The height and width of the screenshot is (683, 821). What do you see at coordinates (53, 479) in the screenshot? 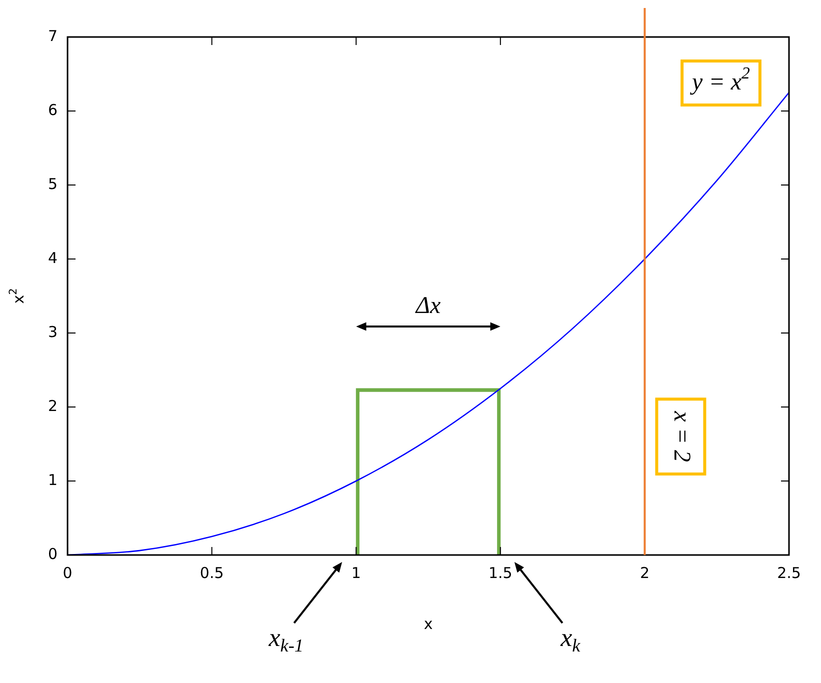
I see `y-tick-label: 1` at bounding box center [53, 479].